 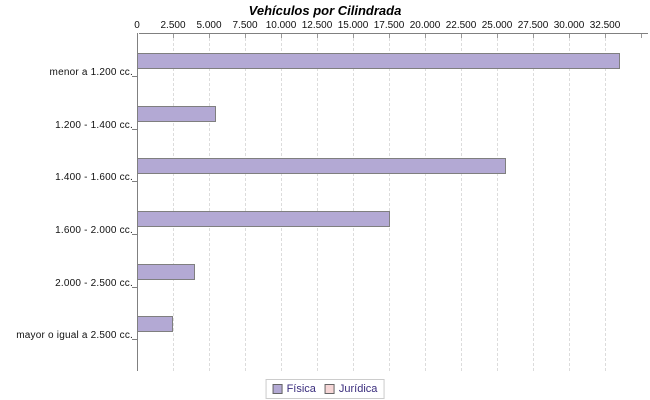 I want to click on category-label: menor a 1.200 cc., so click(x=91, y=72).